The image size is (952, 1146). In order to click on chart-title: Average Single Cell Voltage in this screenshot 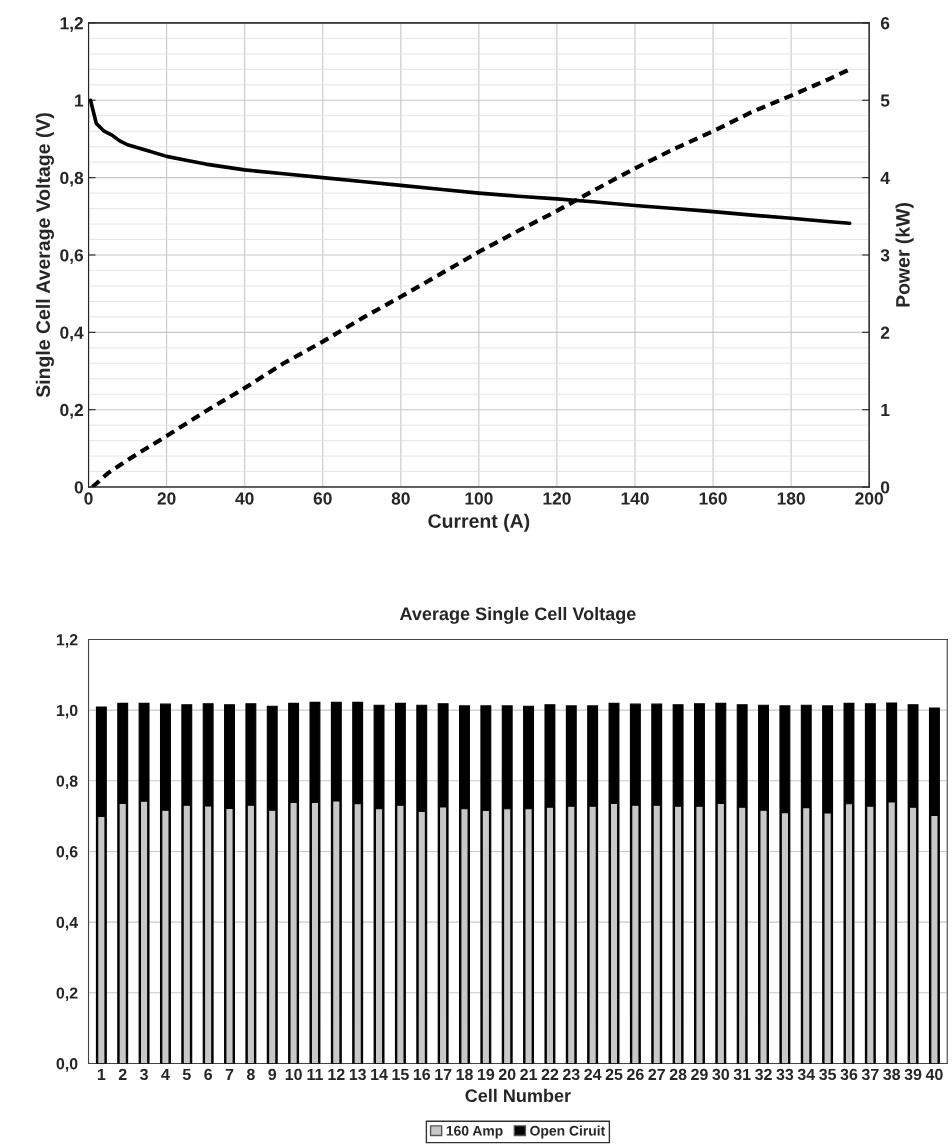, I will do `click(517, 615)`.